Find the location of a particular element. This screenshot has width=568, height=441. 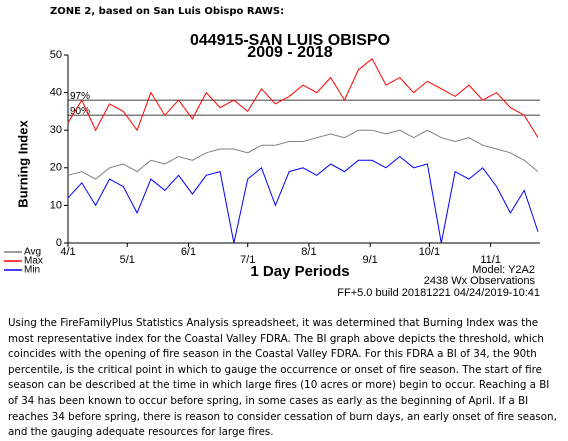

y-axis-label: Burning Index is located at coordinates (22, 164).